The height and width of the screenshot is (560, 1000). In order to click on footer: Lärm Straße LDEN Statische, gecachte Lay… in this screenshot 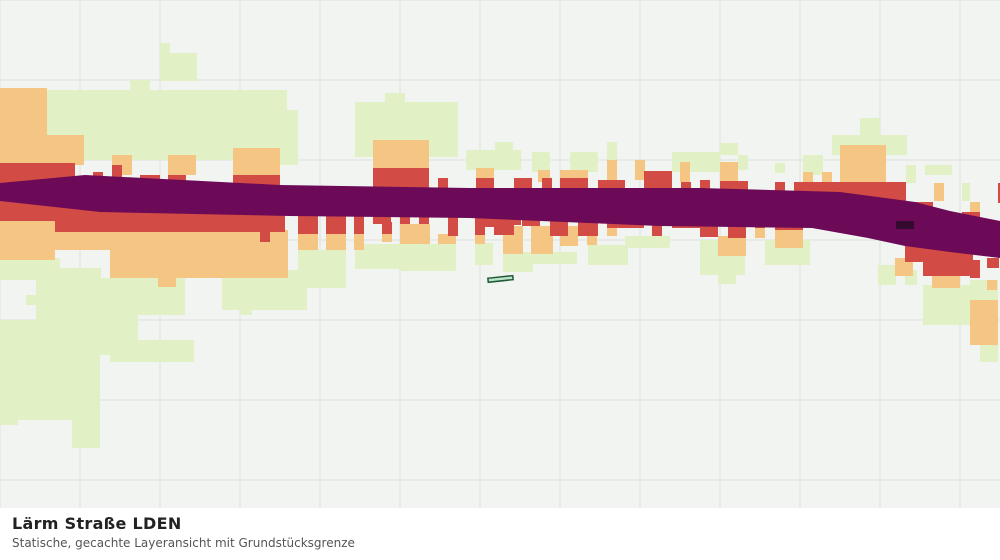, I will do `click(500, 534)`.